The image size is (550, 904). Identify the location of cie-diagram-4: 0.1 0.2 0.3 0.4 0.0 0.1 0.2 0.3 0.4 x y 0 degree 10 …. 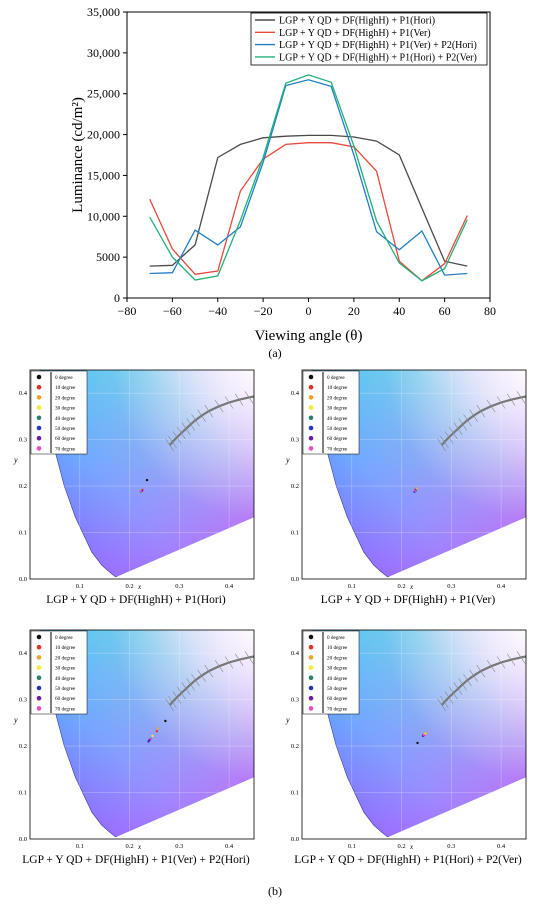
(406, 740).